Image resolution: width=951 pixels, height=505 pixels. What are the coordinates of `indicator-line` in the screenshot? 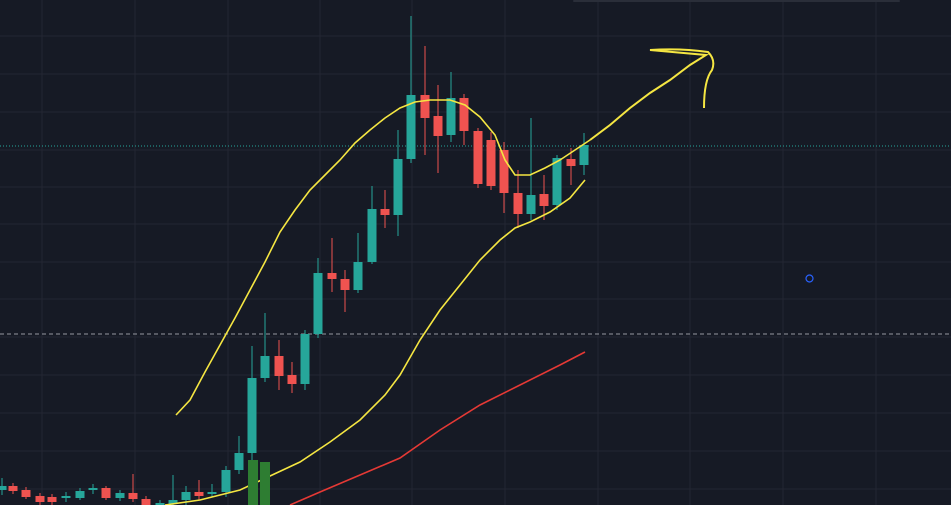 It's located at (437, 428).